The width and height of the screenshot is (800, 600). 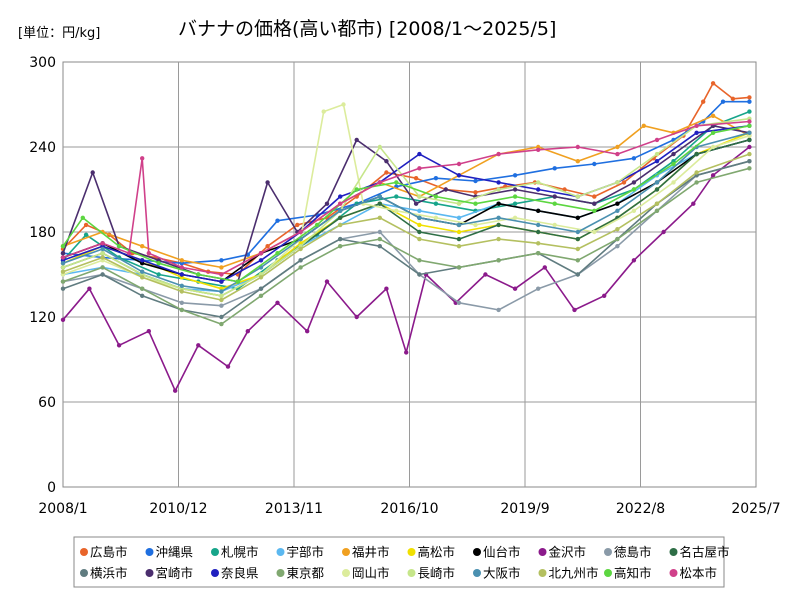 I want to click on legend-item: 奈良県, so click(x=235, y=573).